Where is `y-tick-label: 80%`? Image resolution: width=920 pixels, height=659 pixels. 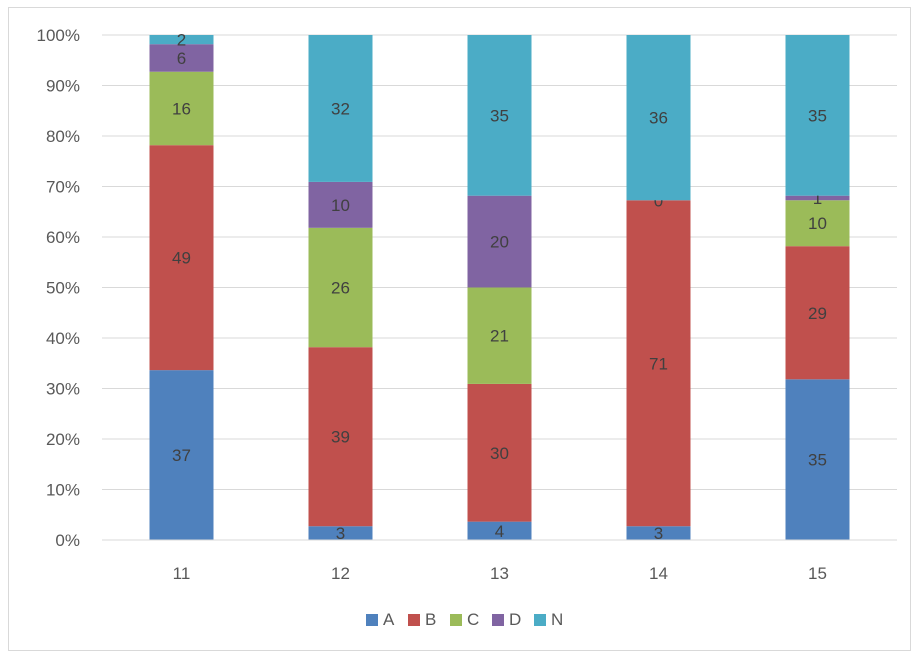
y-tick-label: 80% is located at coordinates (63, 136).